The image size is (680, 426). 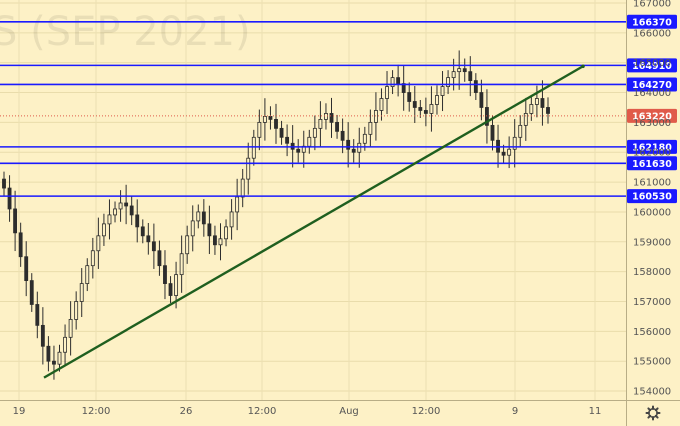 I want to click on y-tick-label: 156000, so click(x=652, y=332).